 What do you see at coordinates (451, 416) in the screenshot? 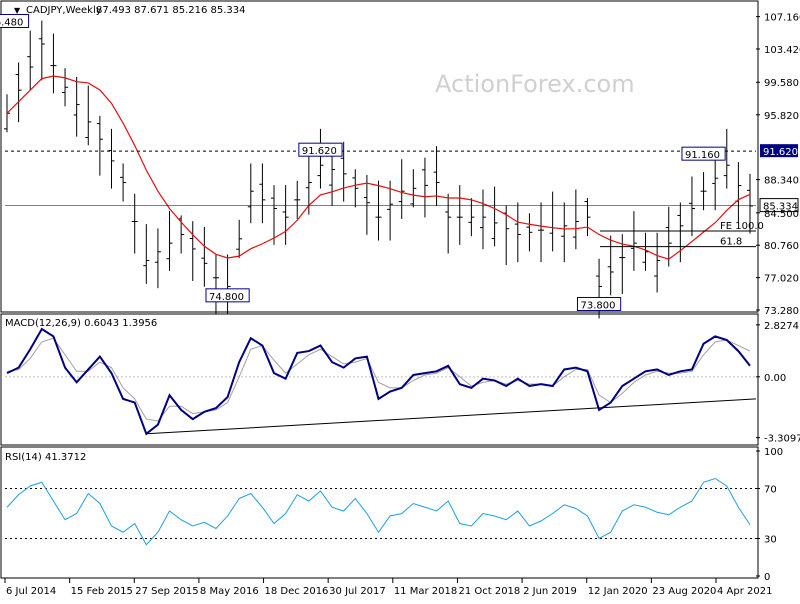
I see `macd-trendline` at bounding box center [451, 416].